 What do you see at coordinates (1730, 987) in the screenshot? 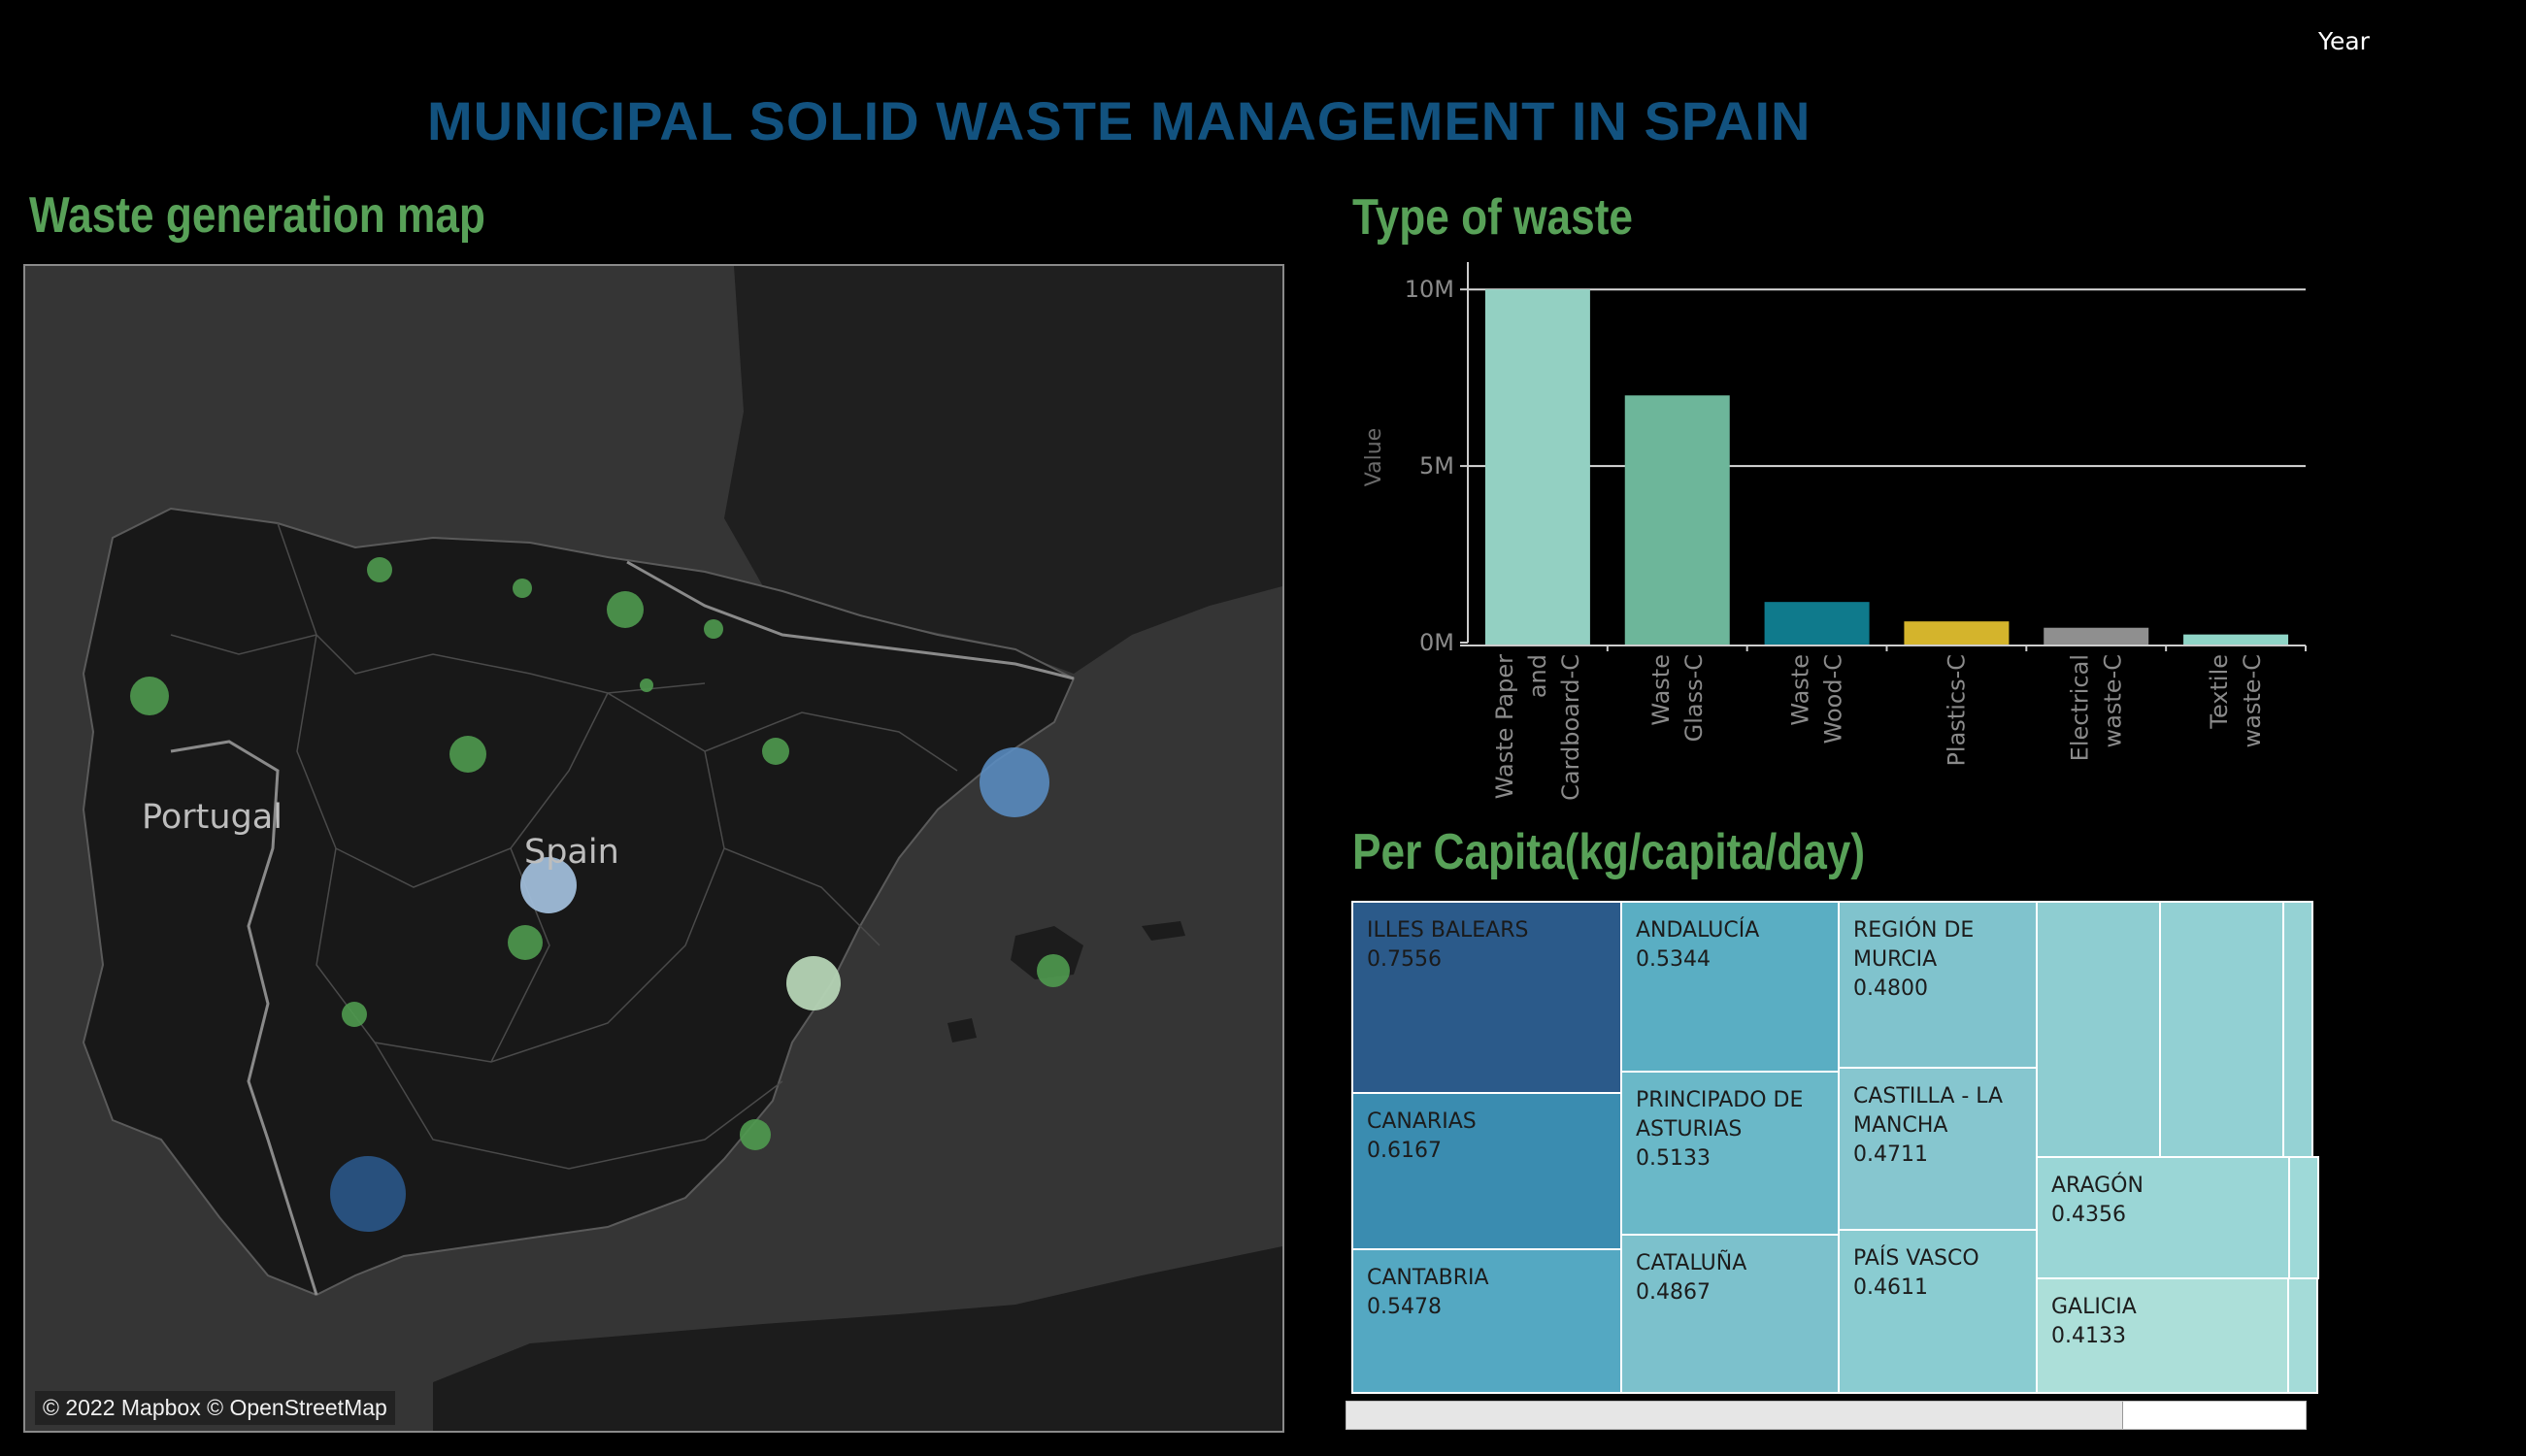
I see `treemap-cell: ANDALUCÍA 0.5344` at bounding box center [1730, 987].